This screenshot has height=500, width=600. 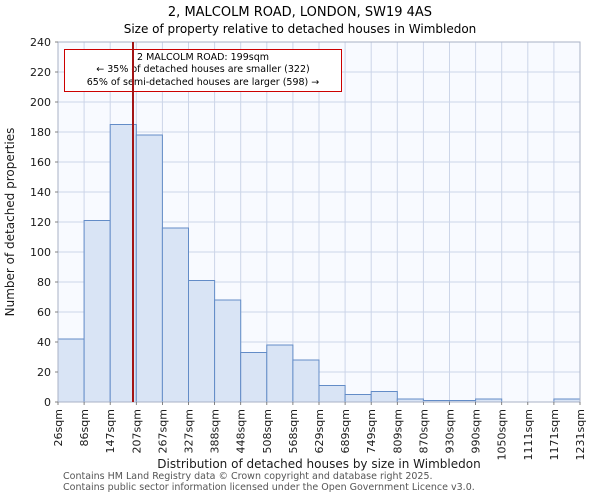 What do you see at coordinates (47, 402) in the screenshot?
I see `svg-text: 0` at bounding box center [47, 402].